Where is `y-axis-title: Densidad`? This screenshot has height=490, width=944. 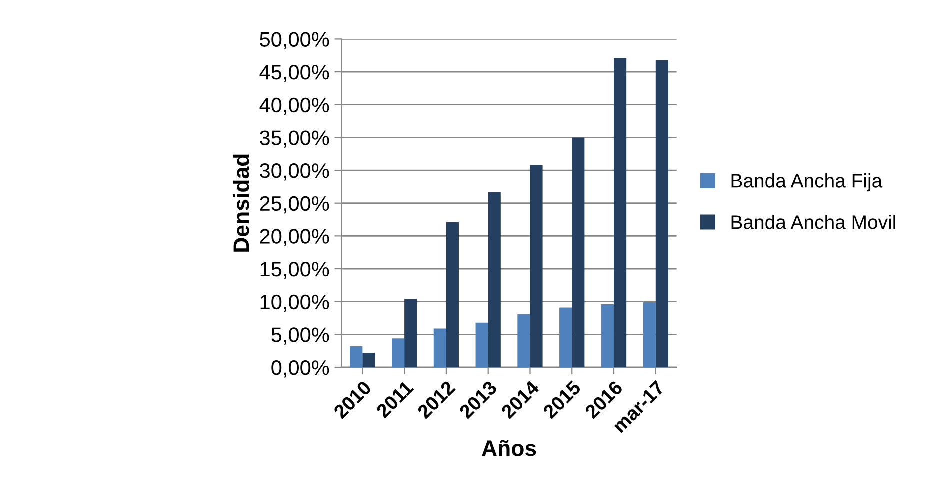
y-axis-title: Densidad is located at coordinates (241, 203).